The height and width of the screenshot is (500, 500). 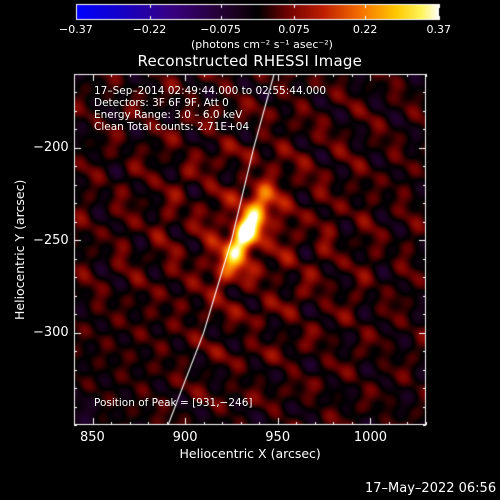 I want to click on colorbar-tick-label: 0.22, so click(x=365, y=29).